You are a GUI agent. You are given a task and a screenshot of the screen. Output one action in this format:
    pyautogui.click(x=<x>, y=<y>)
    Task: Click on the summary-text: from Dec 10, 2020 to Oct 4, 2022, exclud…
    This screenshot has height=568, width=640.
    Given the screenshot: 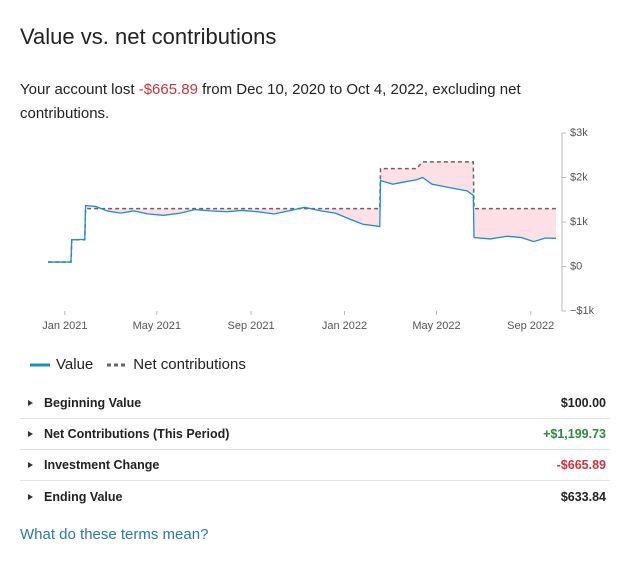 What is the action you would take?
    pyautogui.click(x=272, y=101)
    